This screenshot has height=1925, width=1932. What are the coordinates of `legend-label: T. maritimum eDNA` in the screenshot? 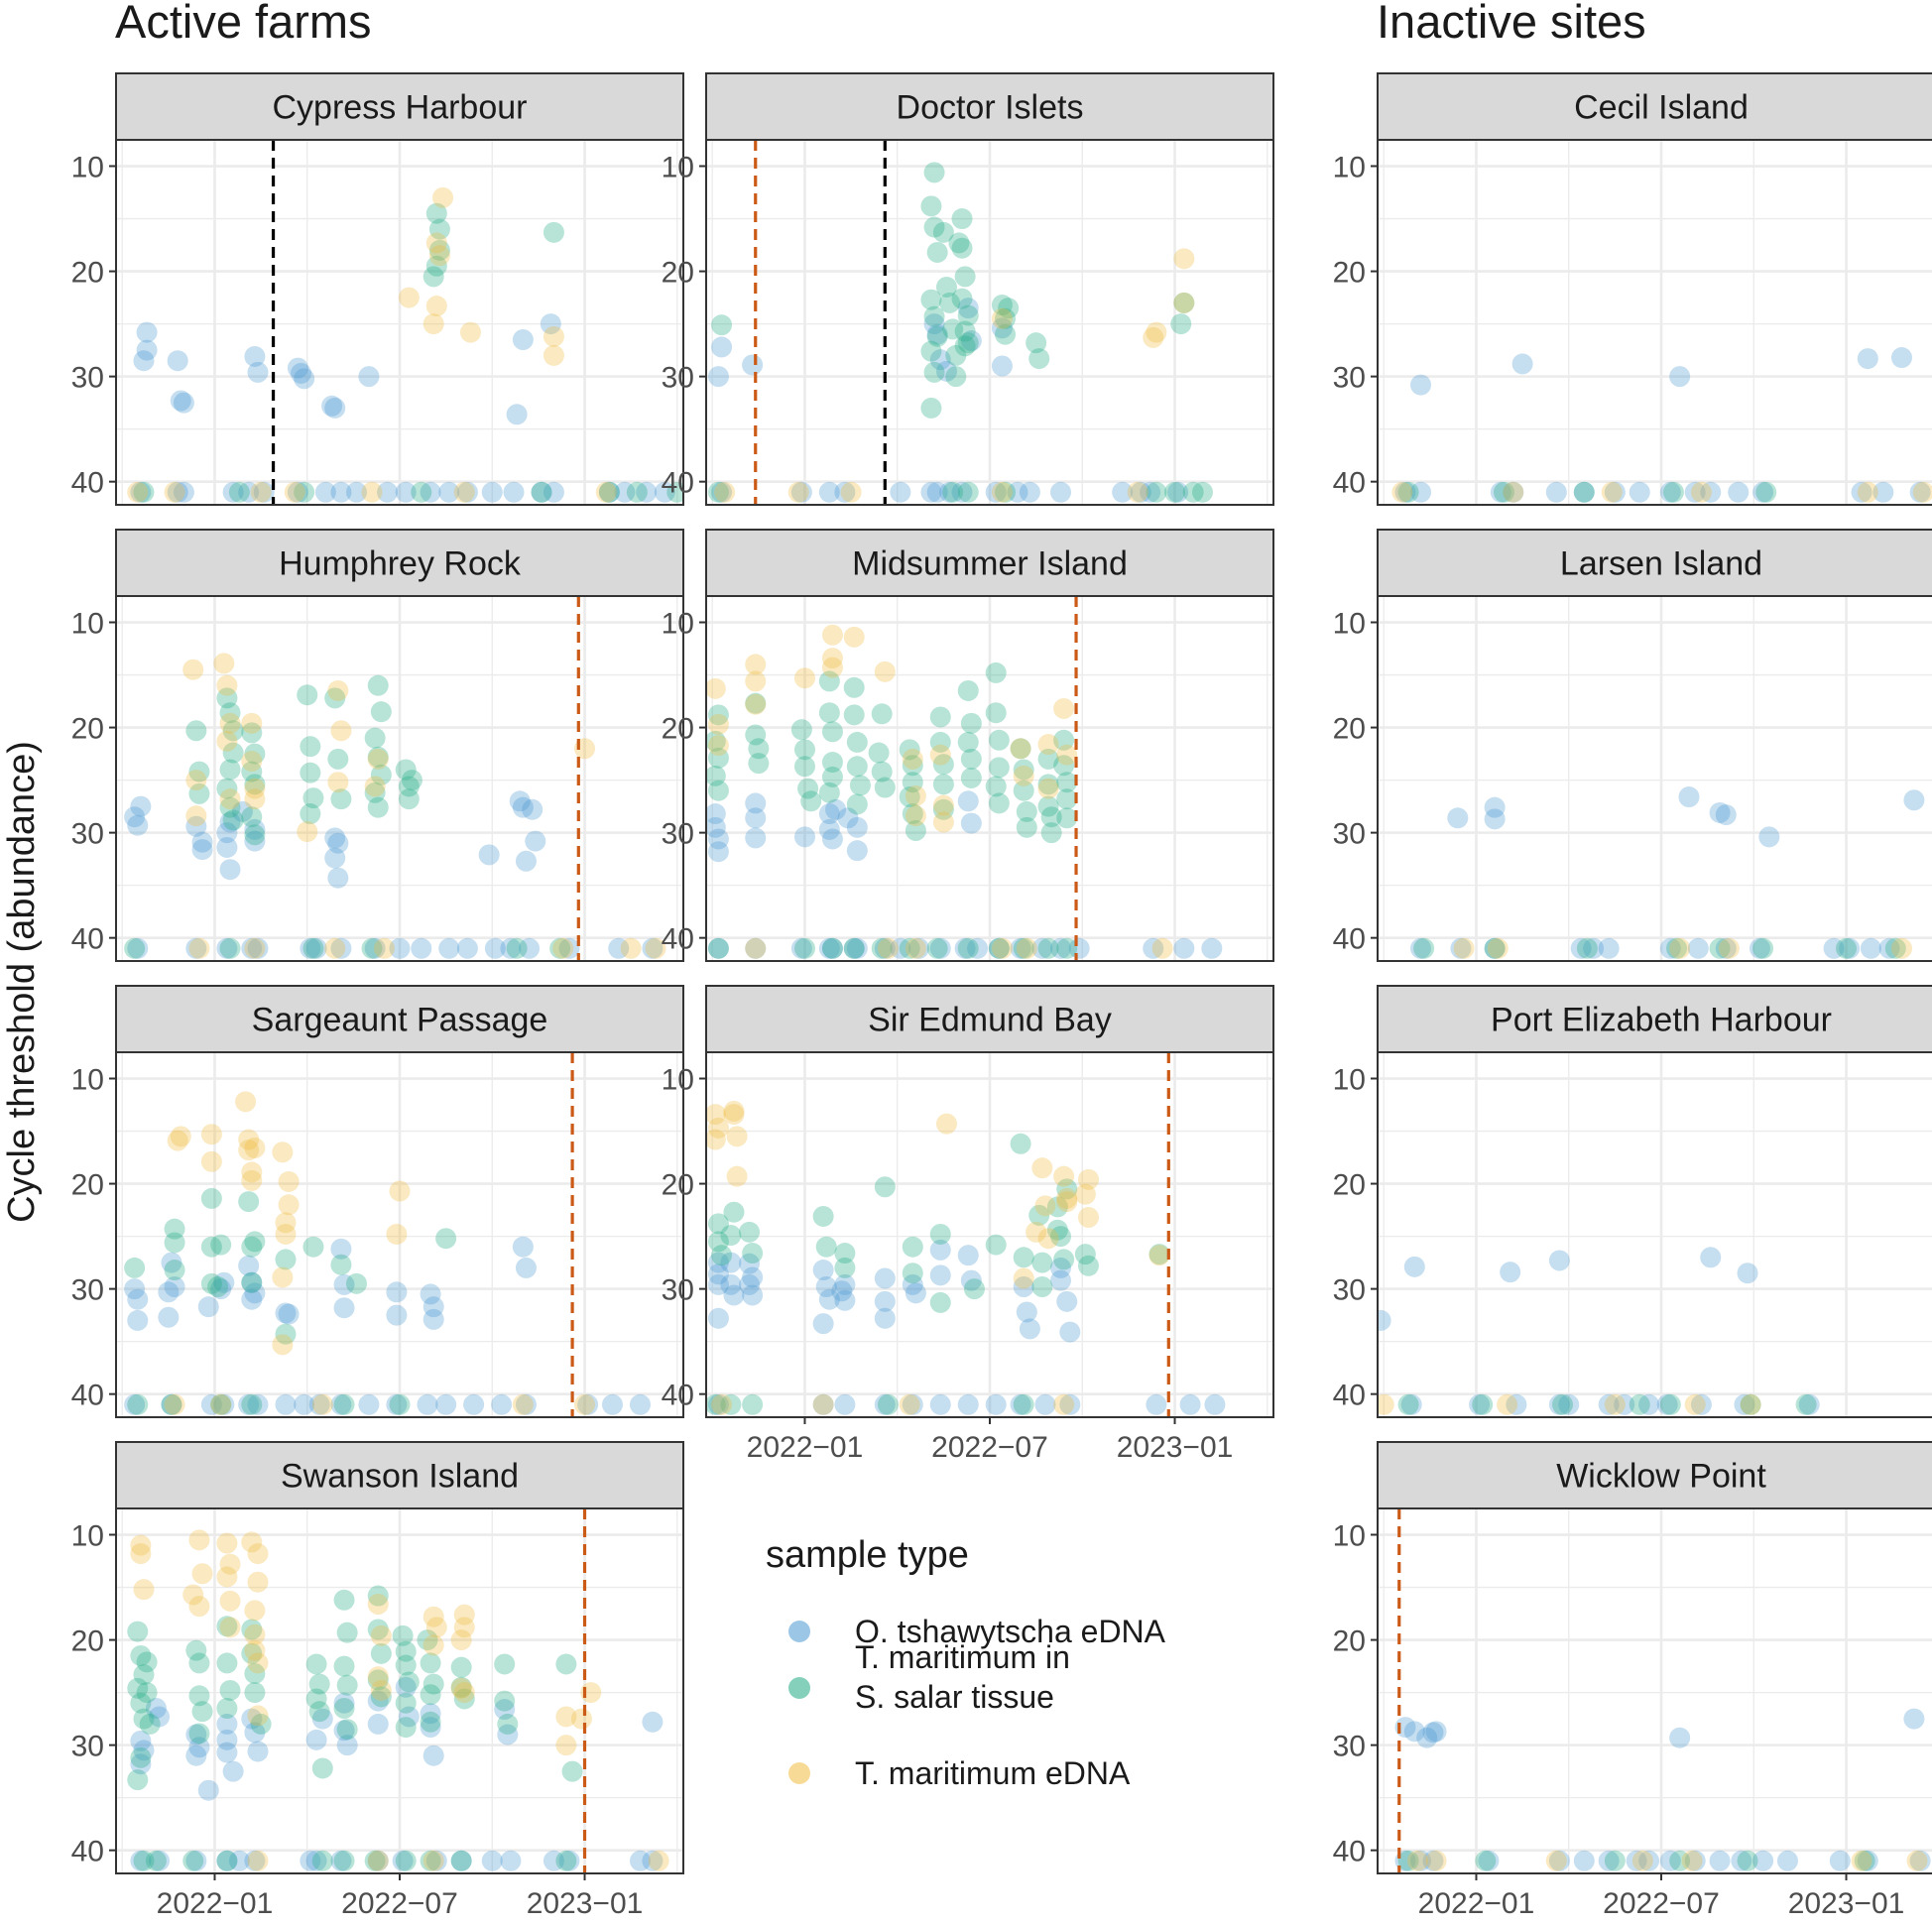 It's located at (993, 1773).